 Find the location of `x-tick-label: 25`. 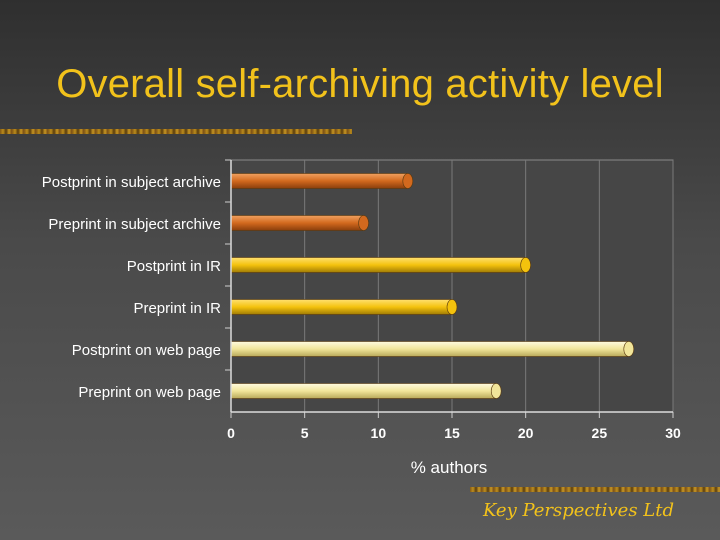

x-tick-label: 25 is located at coordinates (600, 433).